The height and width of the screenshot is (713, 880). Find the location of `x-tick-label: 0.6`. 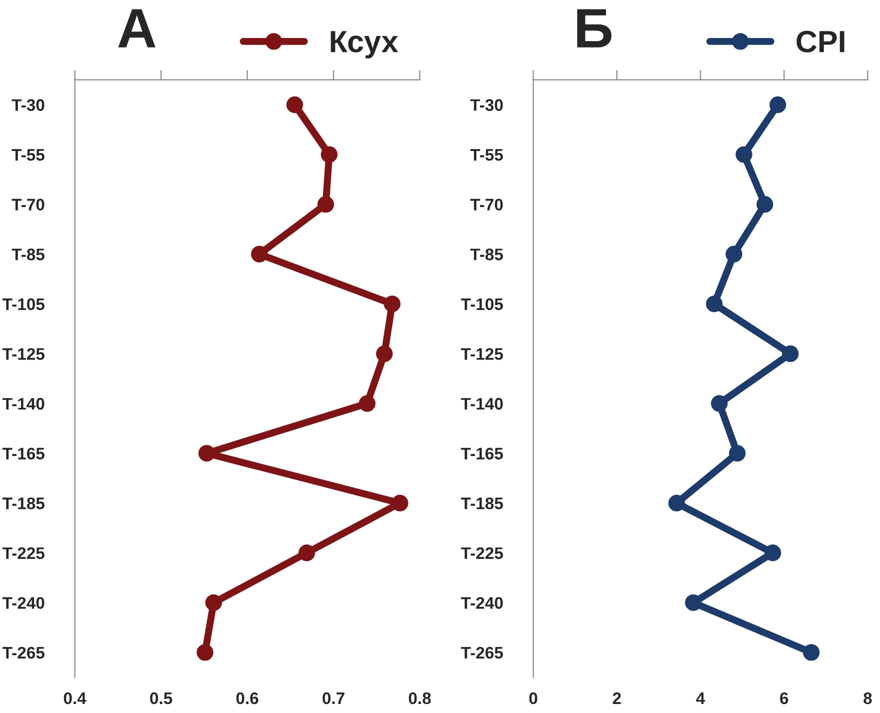

x-tick-label: 0.6 is located at coordinates (247, 698).